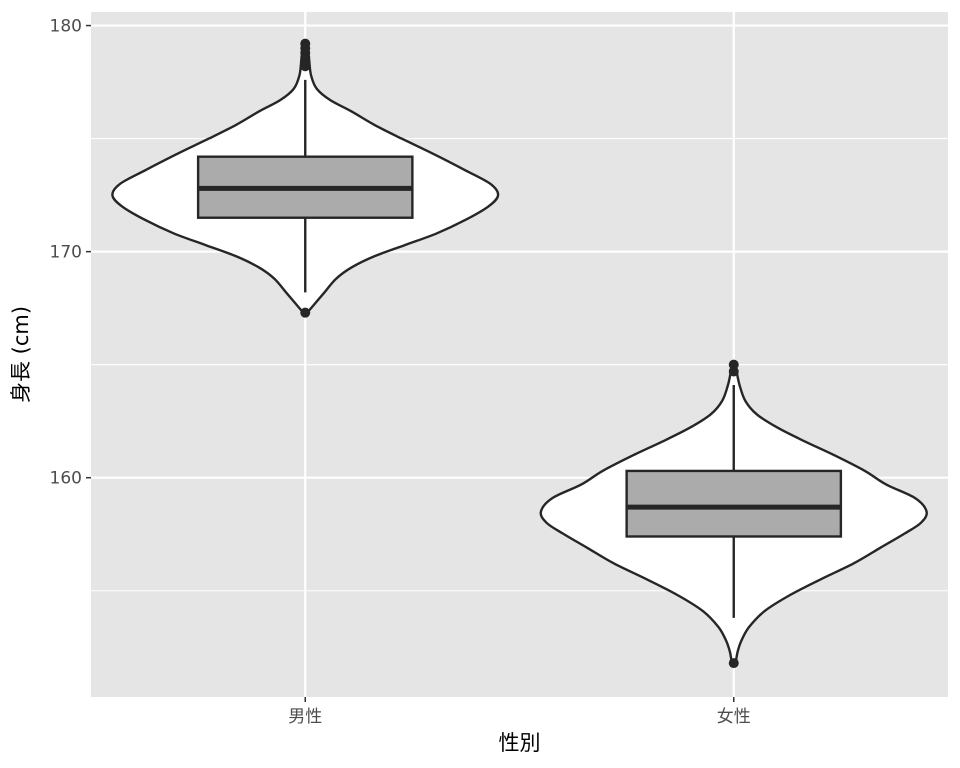  Describe the element at coordinates (21, 354) in the screenshot. I see `y-axis-title: 身長 (cm)` at that location.